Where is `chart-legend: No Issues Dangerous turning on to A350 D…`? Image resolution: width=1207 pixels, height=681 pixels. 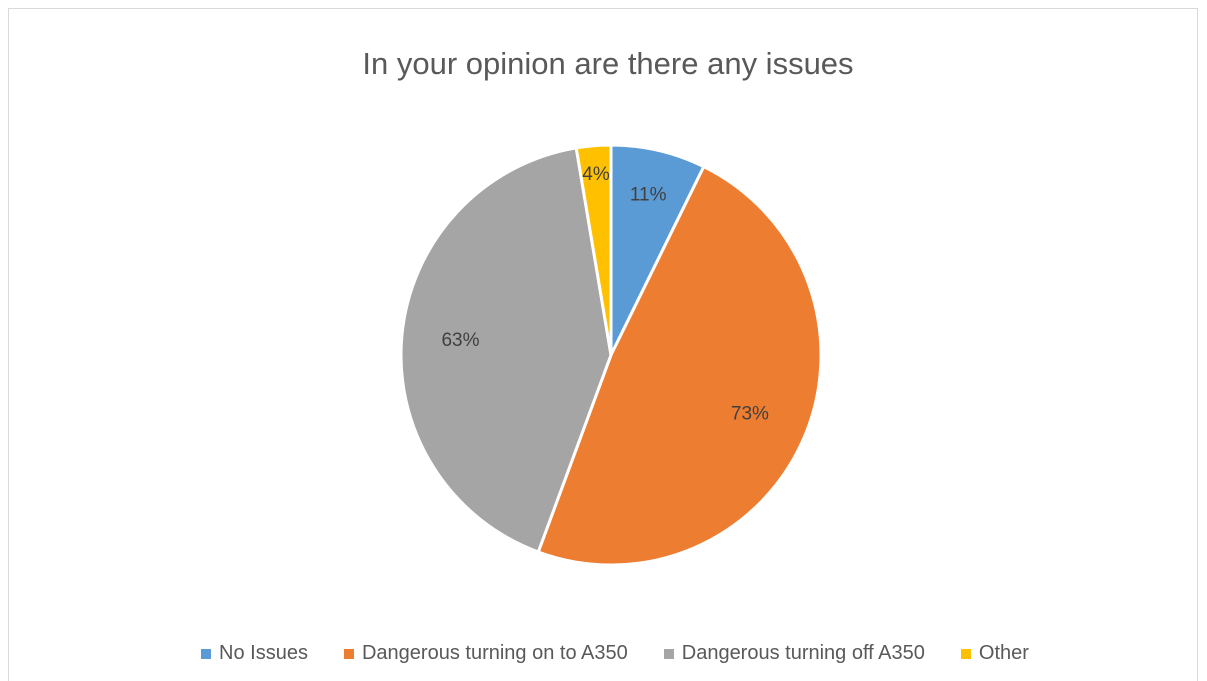 chart-legend: No Issues Dangerous turning on to A350 D… is located at coordinates (603, 653).